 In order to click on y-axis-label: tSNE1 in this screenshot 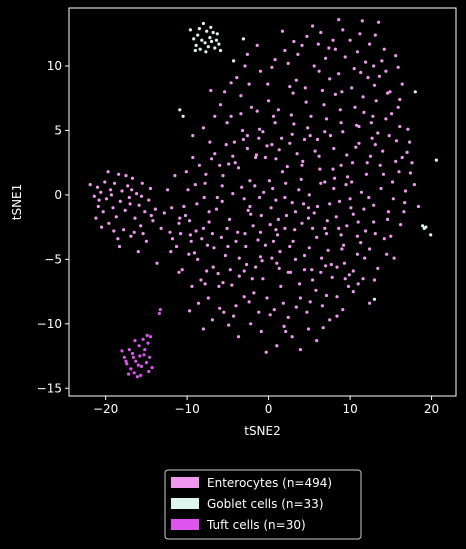, I will do `click(17, 202)`.